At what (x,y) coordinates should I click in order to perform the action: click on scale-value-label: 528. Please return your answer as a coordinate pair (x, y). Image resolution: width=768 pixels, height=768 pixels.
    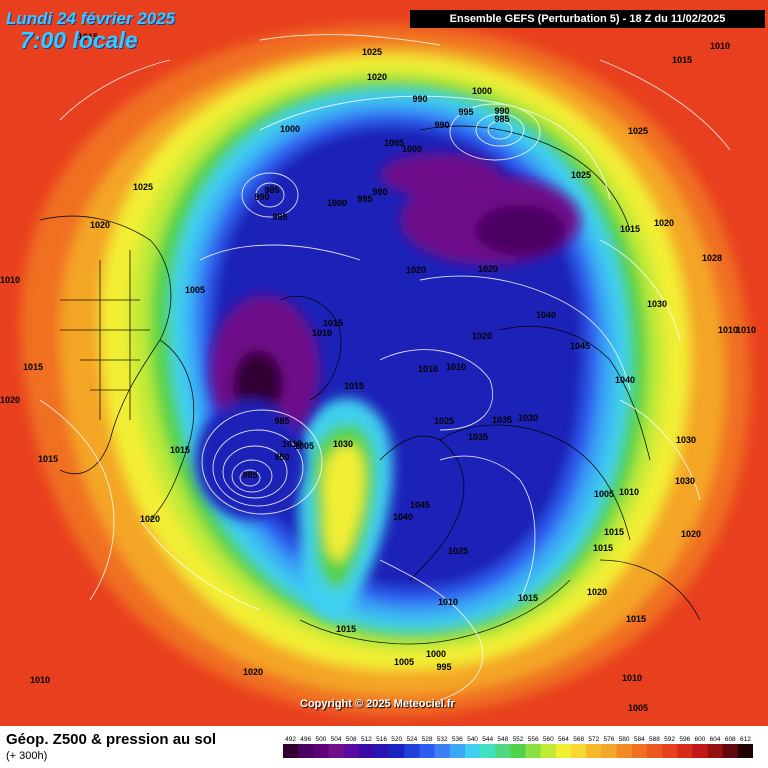
    Looking at the image, I should click on (427, 739).